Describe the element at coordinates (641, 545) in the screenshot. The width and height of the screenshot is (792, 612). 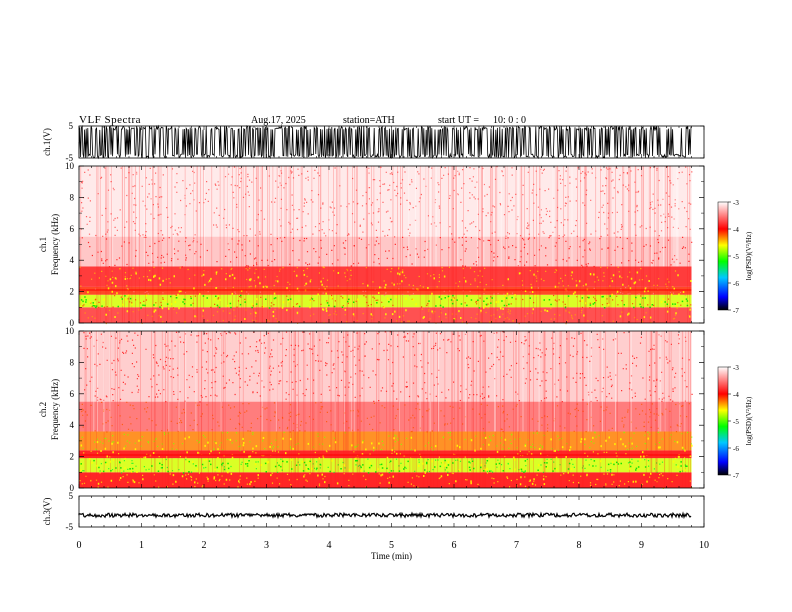
I see `x-tick-label: 9` at that location.